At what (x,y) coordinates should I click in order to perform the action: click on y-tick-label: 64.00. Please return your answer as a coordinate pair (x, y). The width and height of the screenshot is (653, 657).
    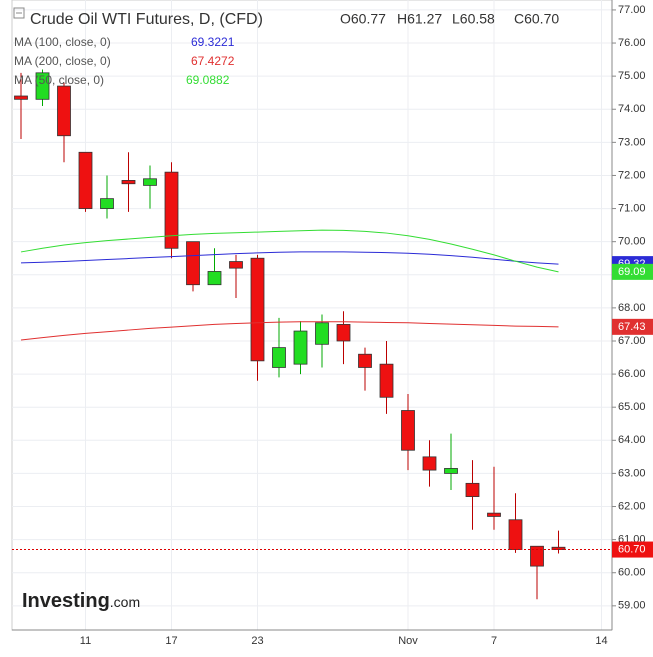
    Looking at the image, I should click on (632, 440).